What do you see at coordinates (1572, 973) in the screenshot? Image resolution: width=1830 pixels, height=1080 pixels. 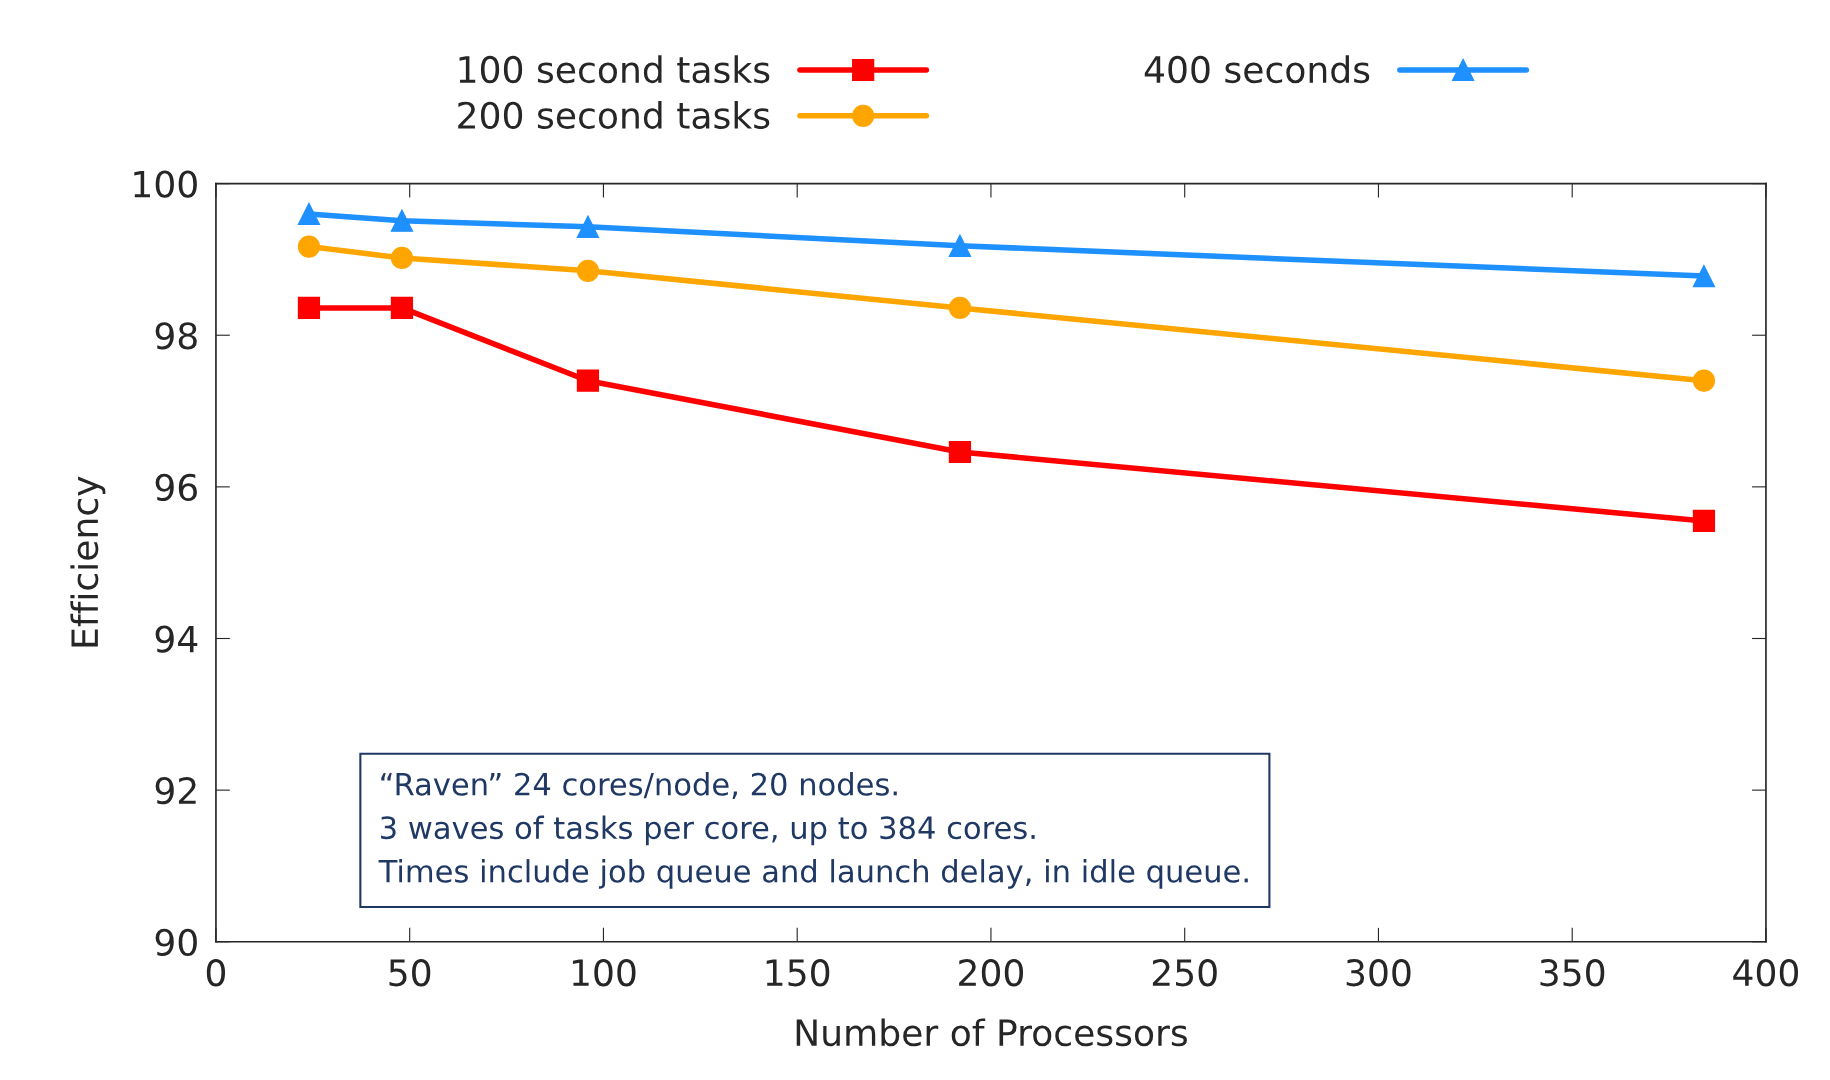 I see `x-tick-label: 350` at bounding box center [1572, 973].